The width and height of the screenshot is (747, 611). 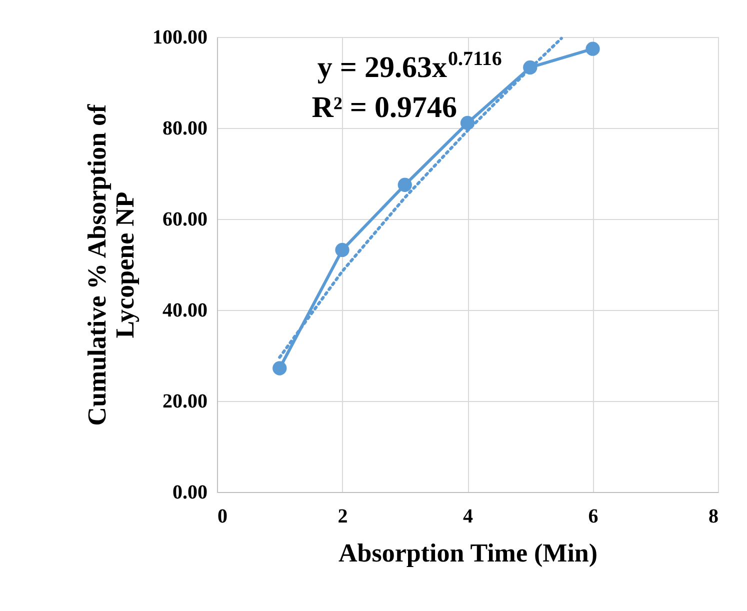 What do you see at coordinates (180, 37) in the screenshot?
I see `y-tick-label: 100.00` at bounding box center [180, 37].